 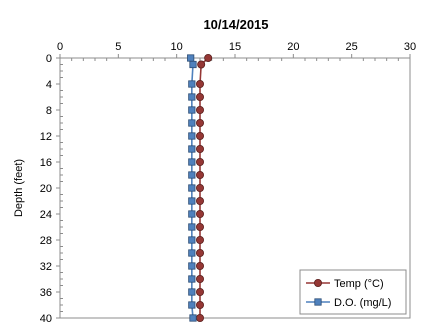 I want to click on x-tick-label: 20, so click(x=293, y=47).